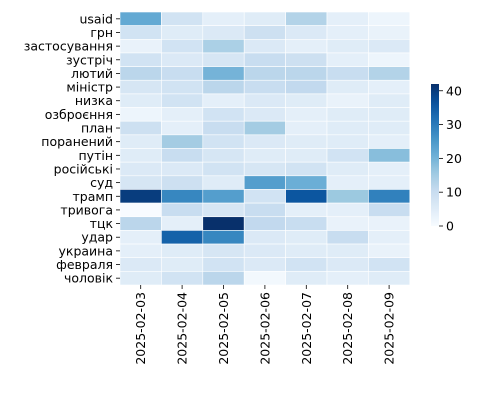 Image resolution: width=500 pixels, height=400 pixels. I want to click on y-tick-label: трамп, so click(93, 196).